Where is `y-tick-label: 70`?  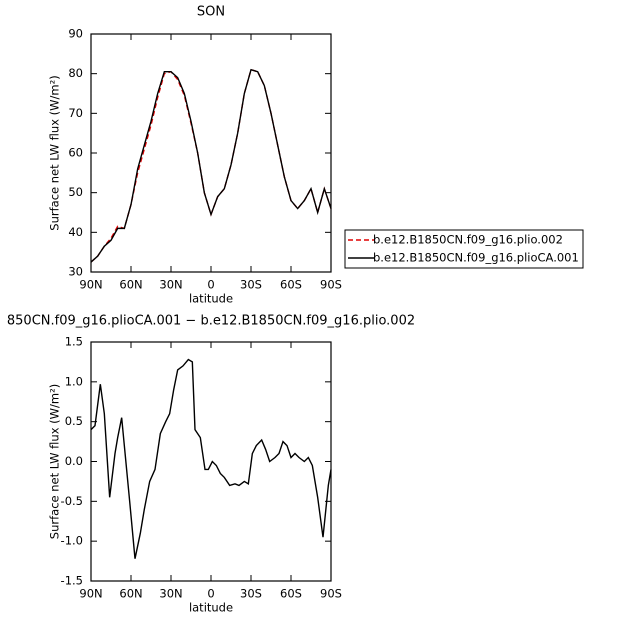
y-tick-label: 70 is located at coordinates (75, 113).